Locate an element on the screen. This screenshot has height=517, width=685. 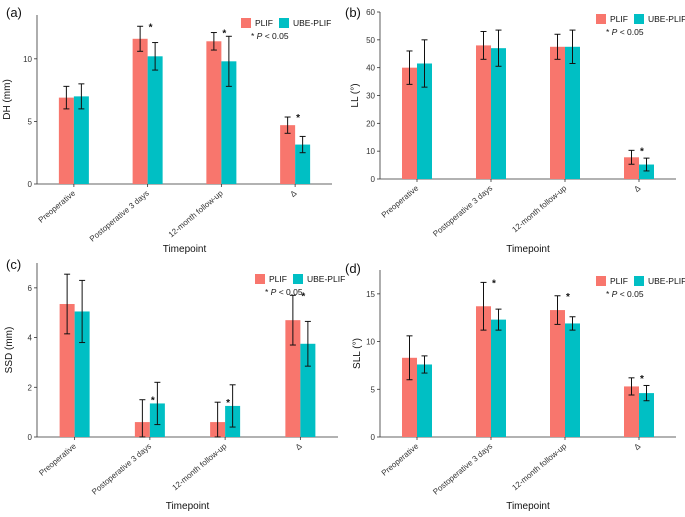
legend-label-plif: PLIF is located at coordinates (278, 279).